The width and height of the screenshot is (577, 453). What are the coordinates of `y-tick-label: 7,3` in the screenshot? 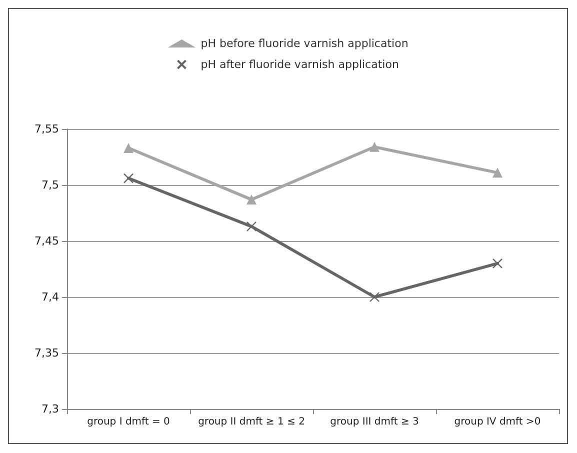 It's located at (50, 409).